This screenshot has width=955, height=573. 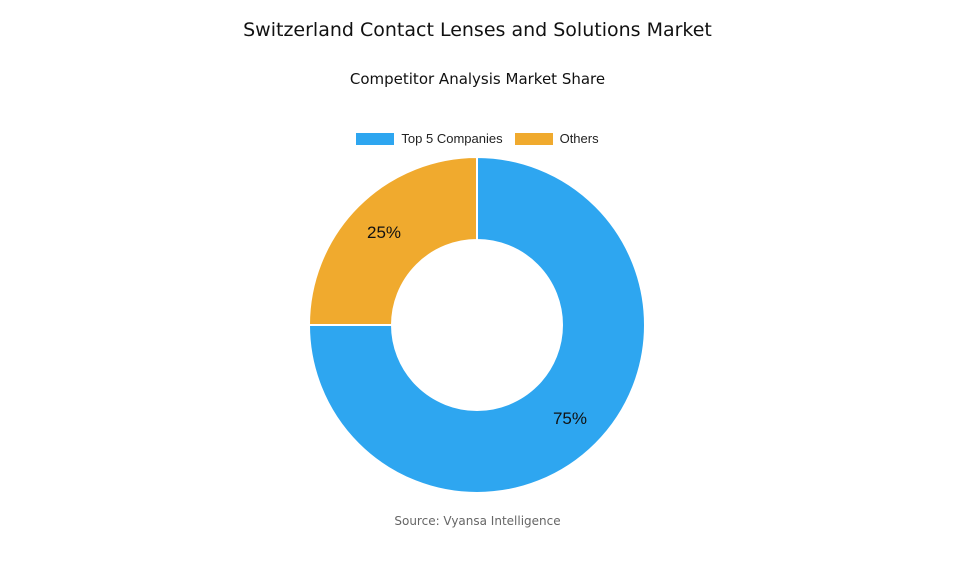 What do you see at coordinates (477, 79) in the screenshot?
I see `chart-subtitle: Competitor Analysis Market Share` at bounding box center [477, 79].